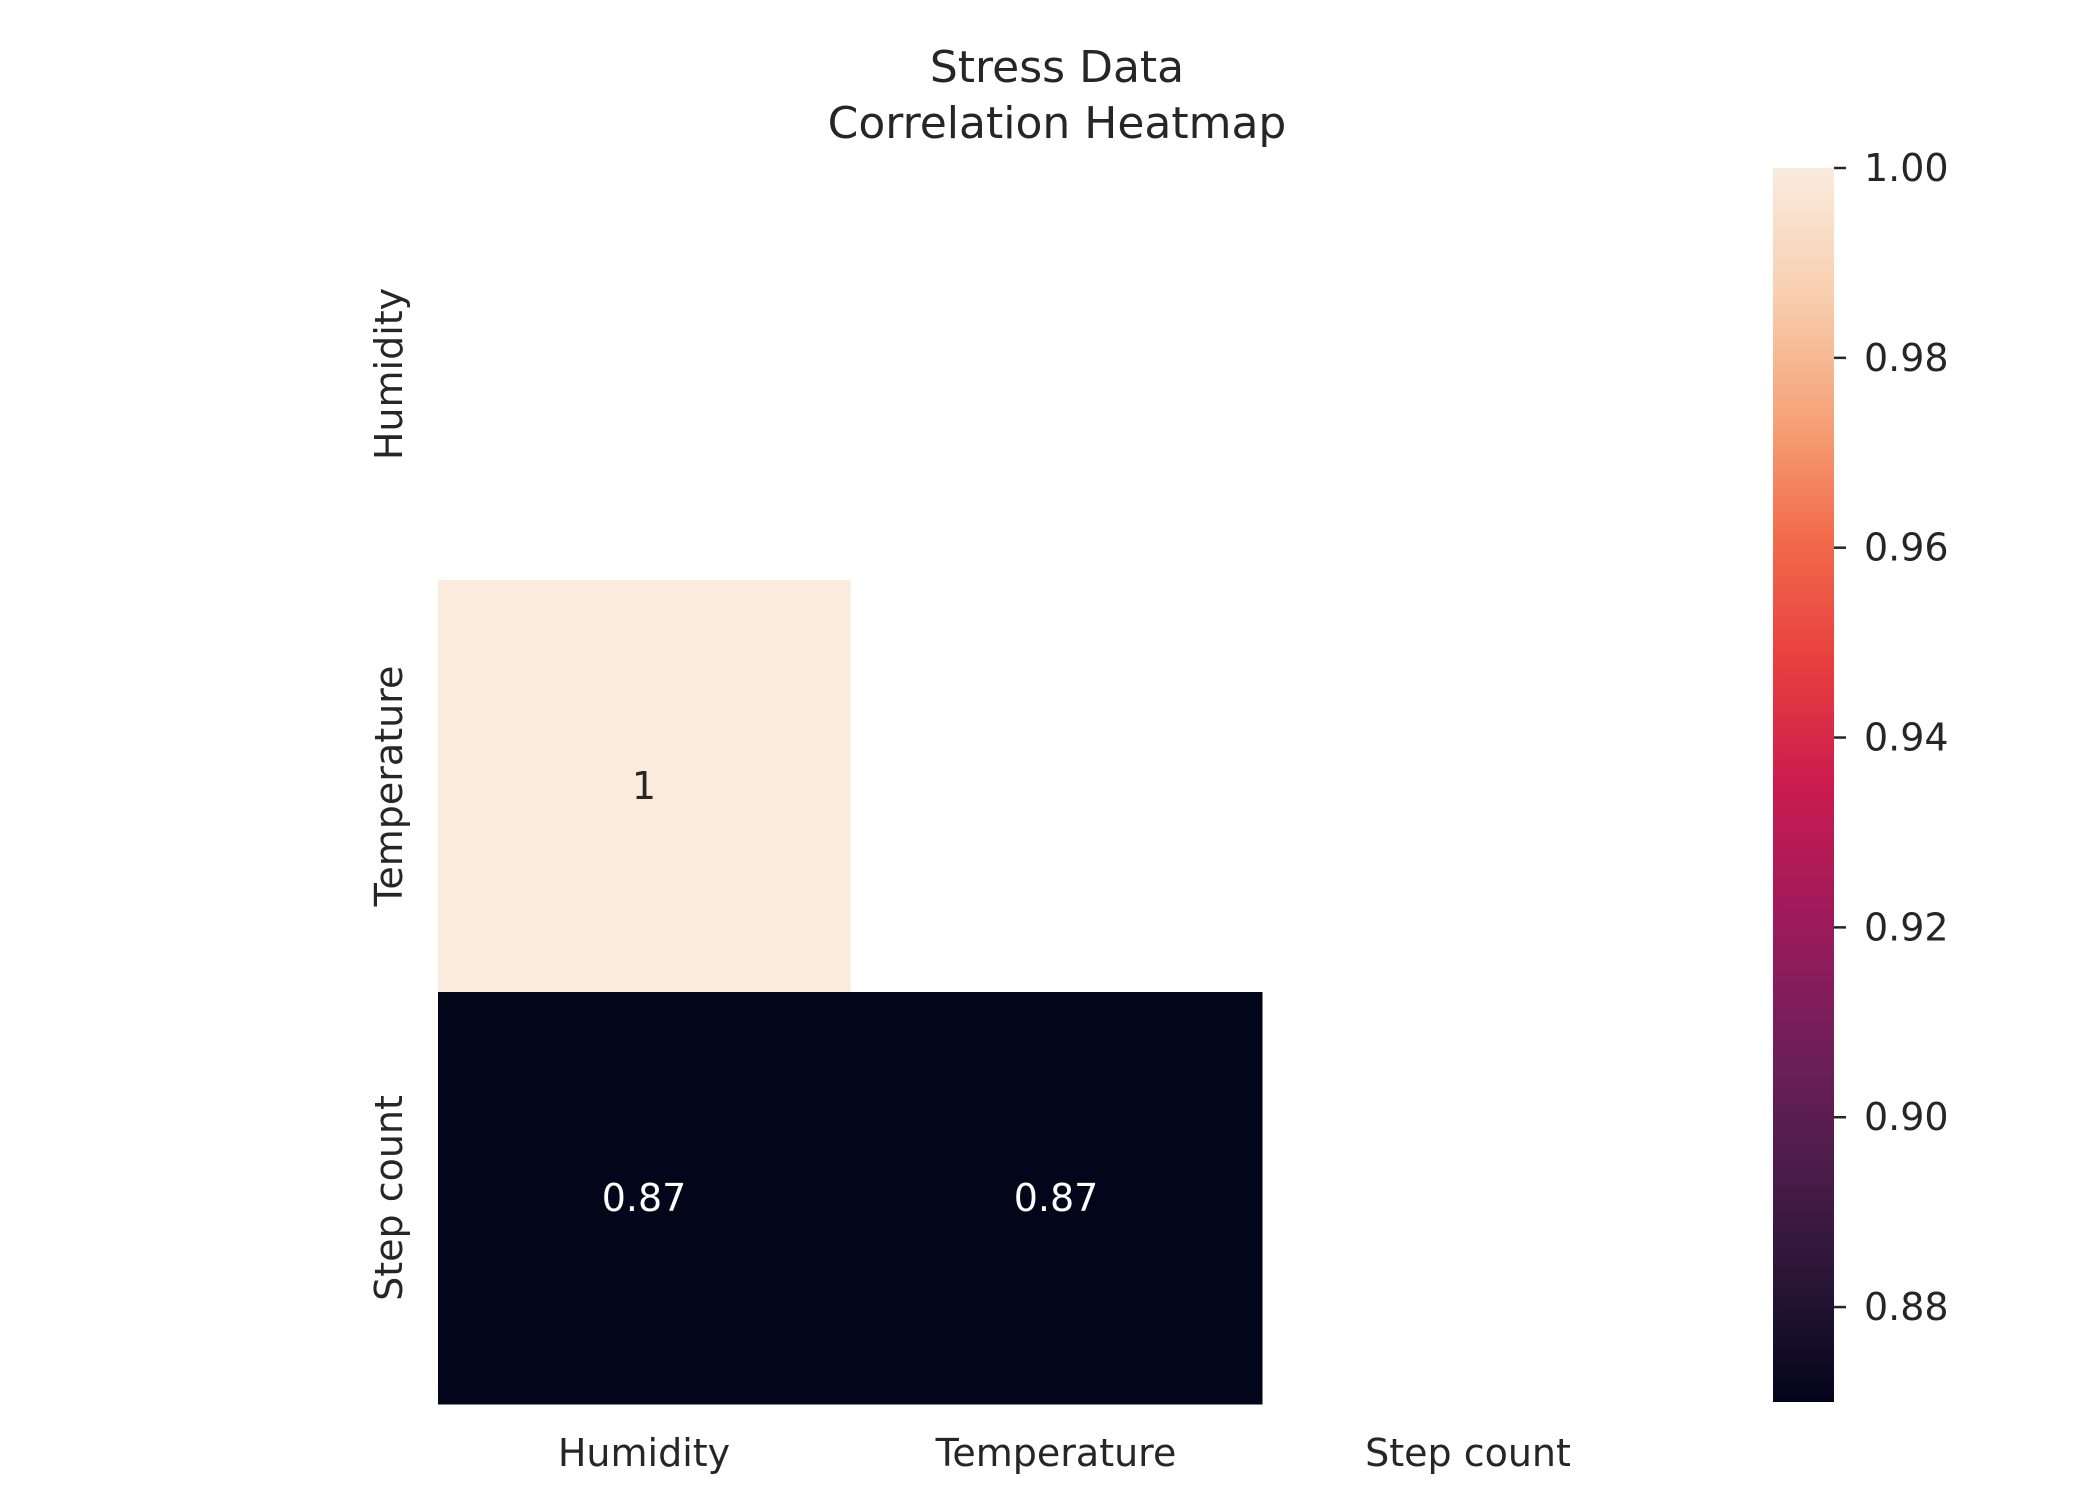  I want to click on cell-value-label-2: 0.87, so click(1056, 1198).